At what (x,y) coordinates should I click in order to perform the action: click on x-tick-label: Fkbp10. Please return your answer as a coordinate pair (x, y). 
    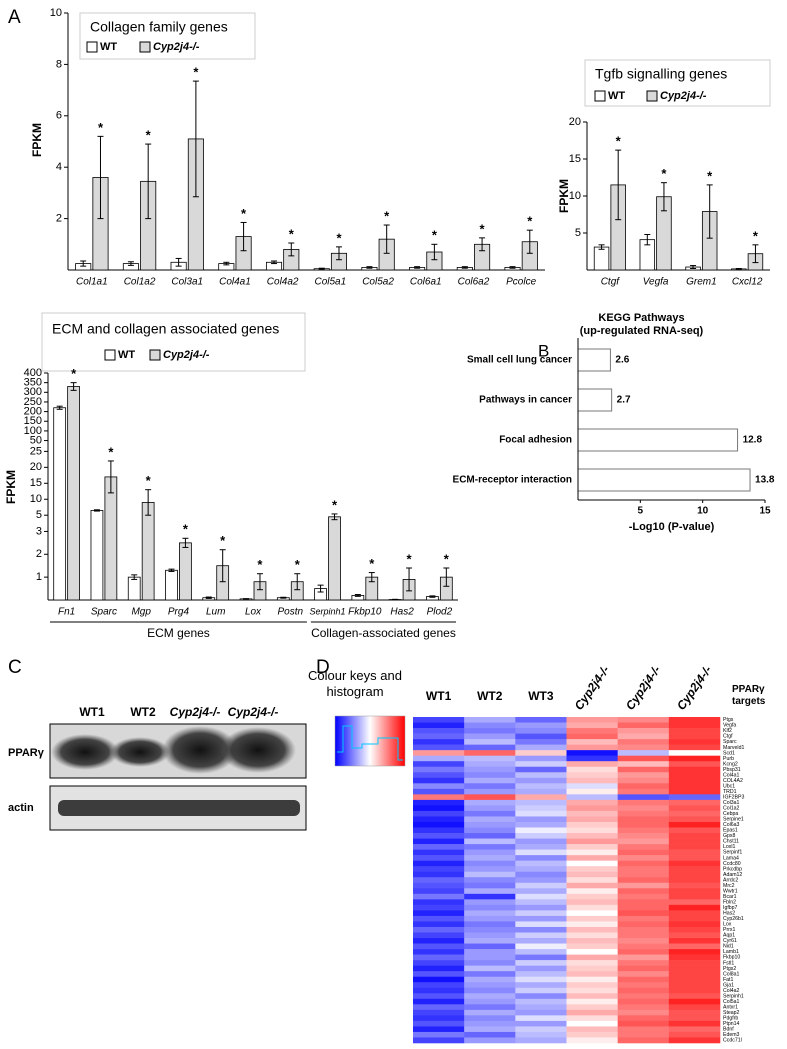
    Looking at the image, I should click on (365, 612).